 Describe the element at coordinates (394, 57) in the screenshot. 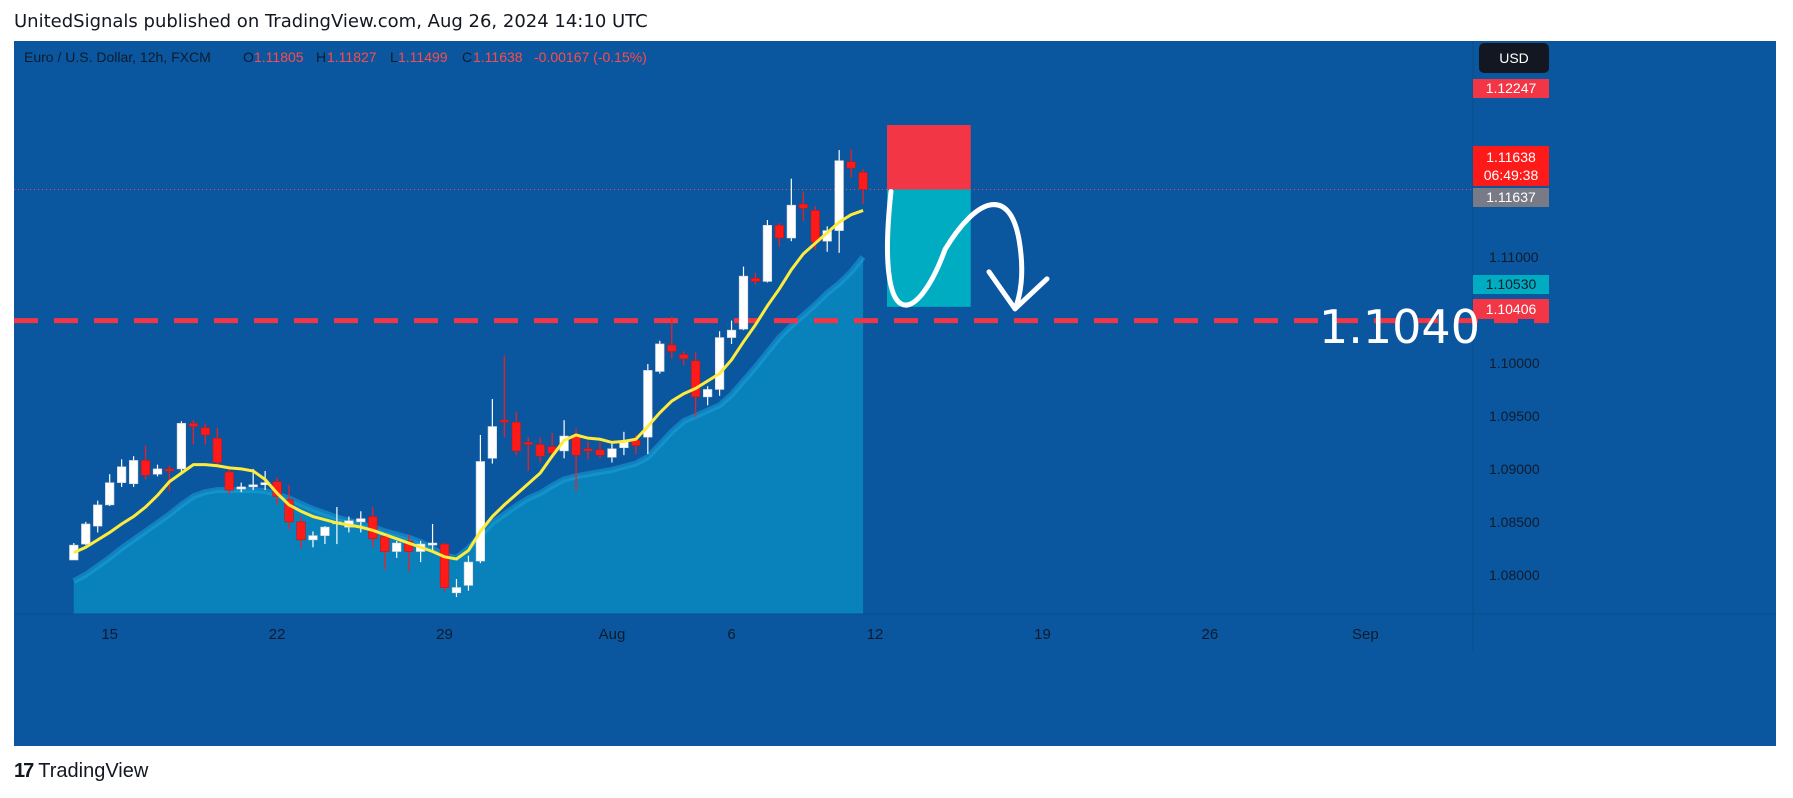

I see `legend-low-label: L` at that location.